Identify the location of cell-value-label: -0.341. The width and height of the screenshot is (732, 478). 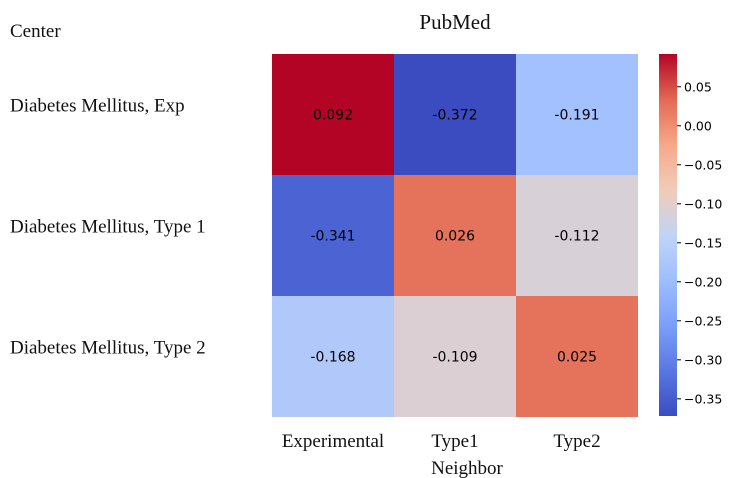
(332, 237).